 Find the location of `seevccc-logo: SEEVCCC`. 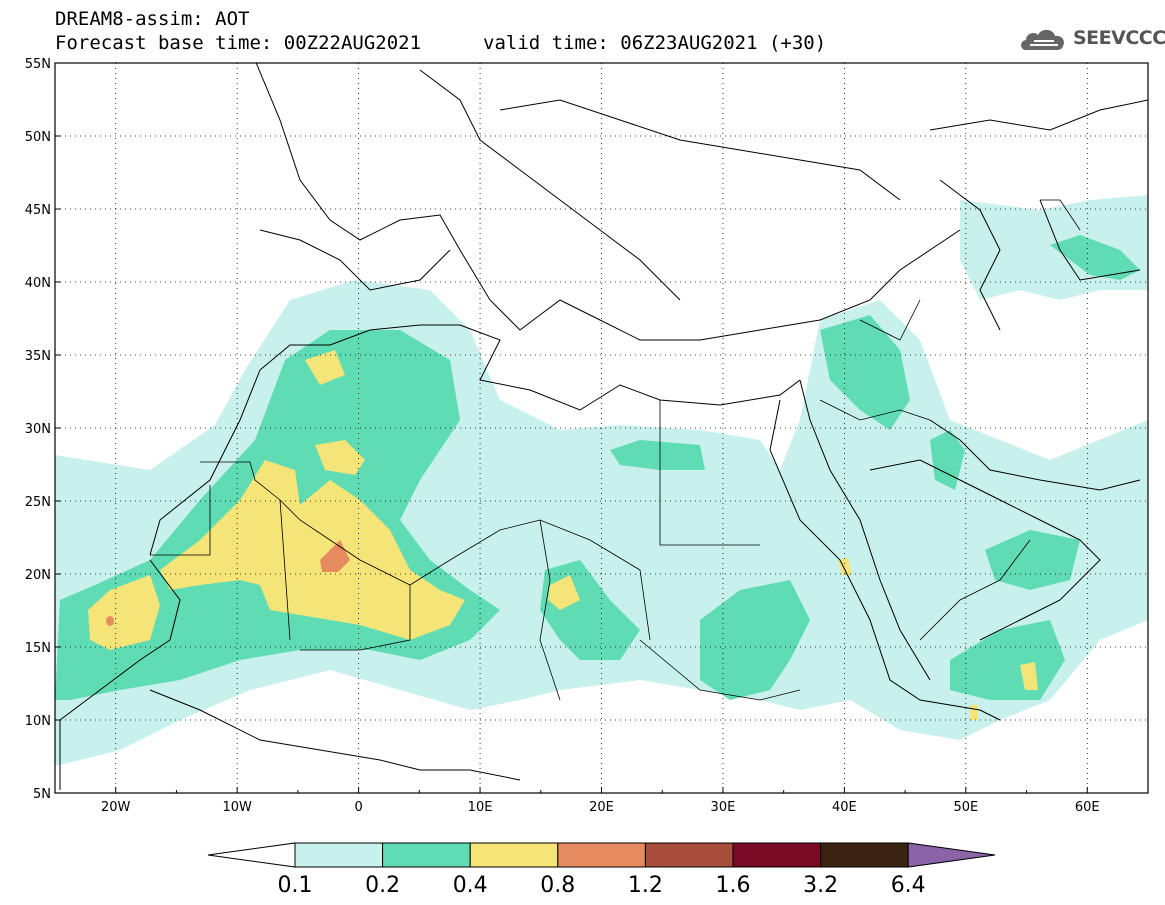

seevccc-logo: SEEVCCC is located at coordinates (1091, 40).